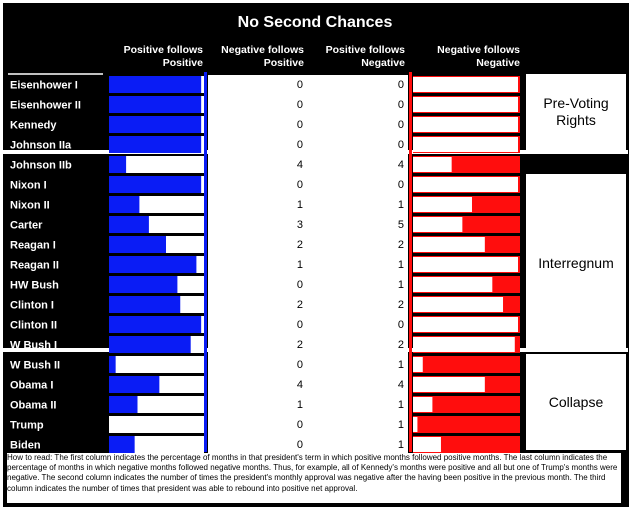 This screenshot has height=510, width=634. Describe the element at coordinates (365, 56) in the screenshot. I see `column-header-positive-follows-negative: Positive follows Negative` at that location.